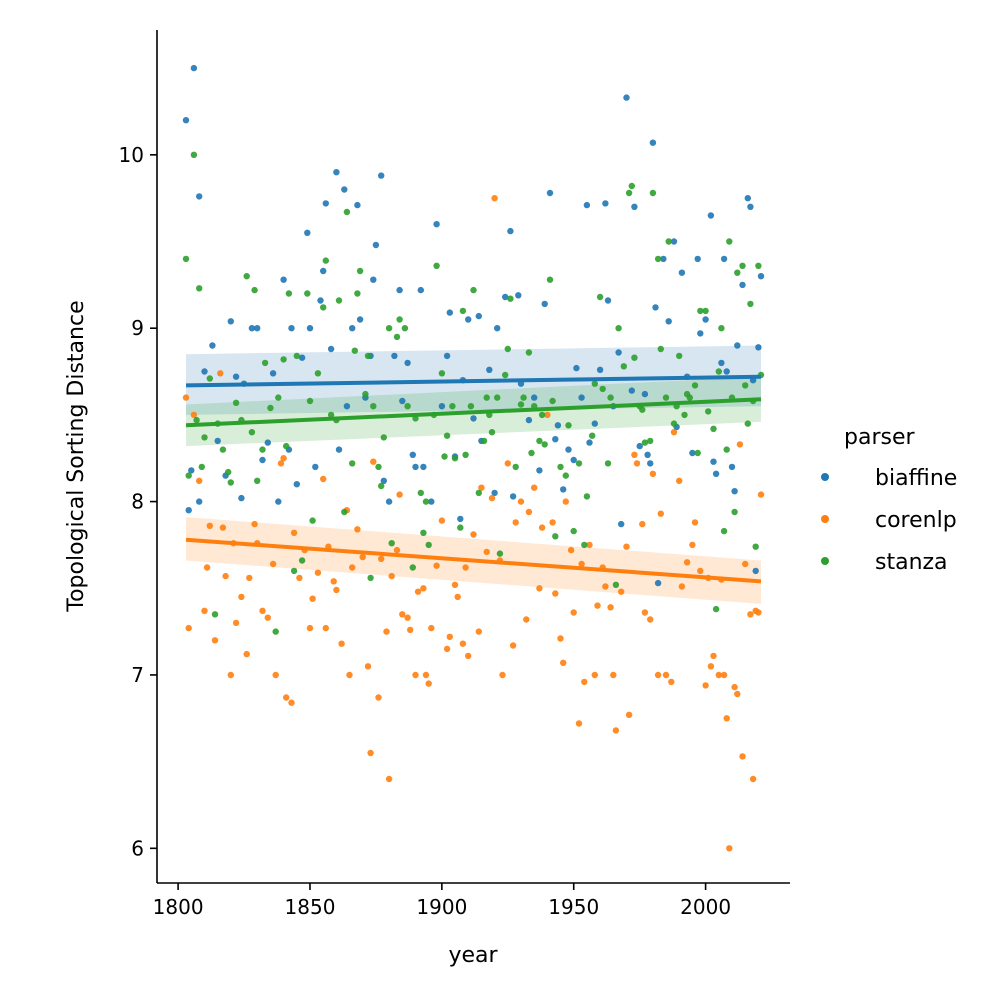 This screenshot has width=1003, height=1000. What do you see at coordinates (879, 437) in the screenshot?
I see `legend-title: parser` at bounding box center [879, 437].